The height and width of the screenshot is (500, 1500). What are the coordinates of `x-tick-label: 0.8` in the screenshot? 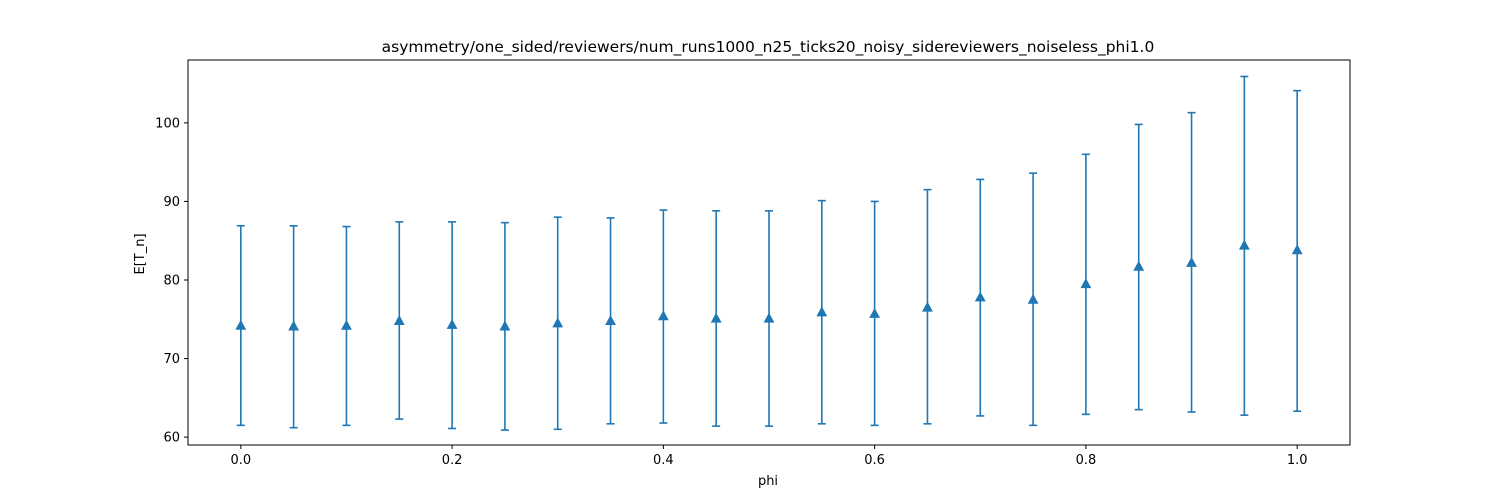 It's located at (1086, 460).